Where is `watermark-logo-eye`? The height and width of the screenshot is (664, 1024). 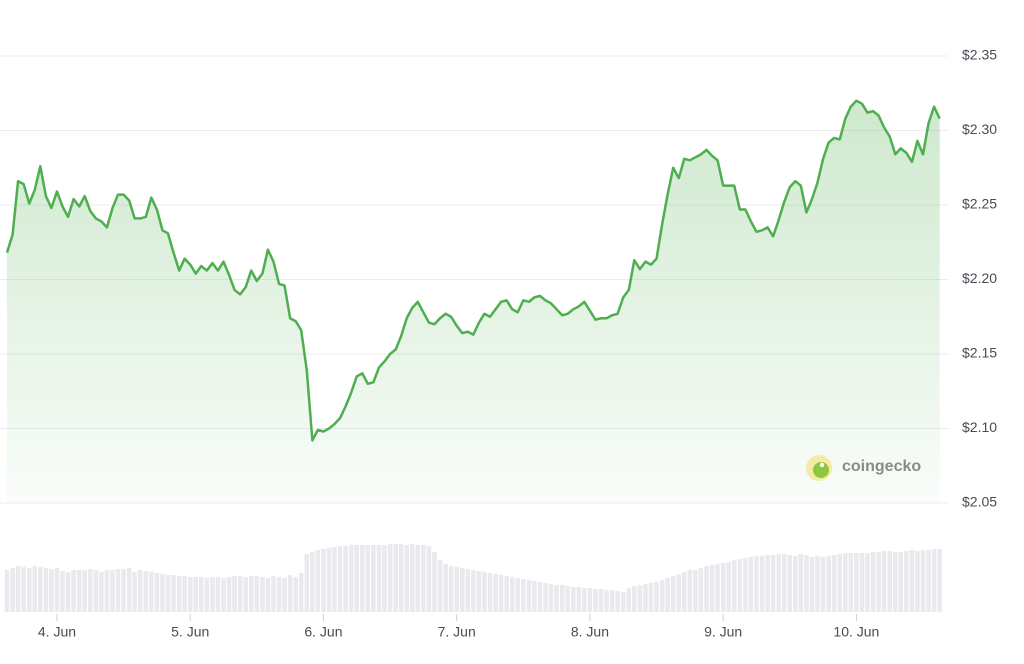 watermark-logo-eye is located at coordinates (822, 465).